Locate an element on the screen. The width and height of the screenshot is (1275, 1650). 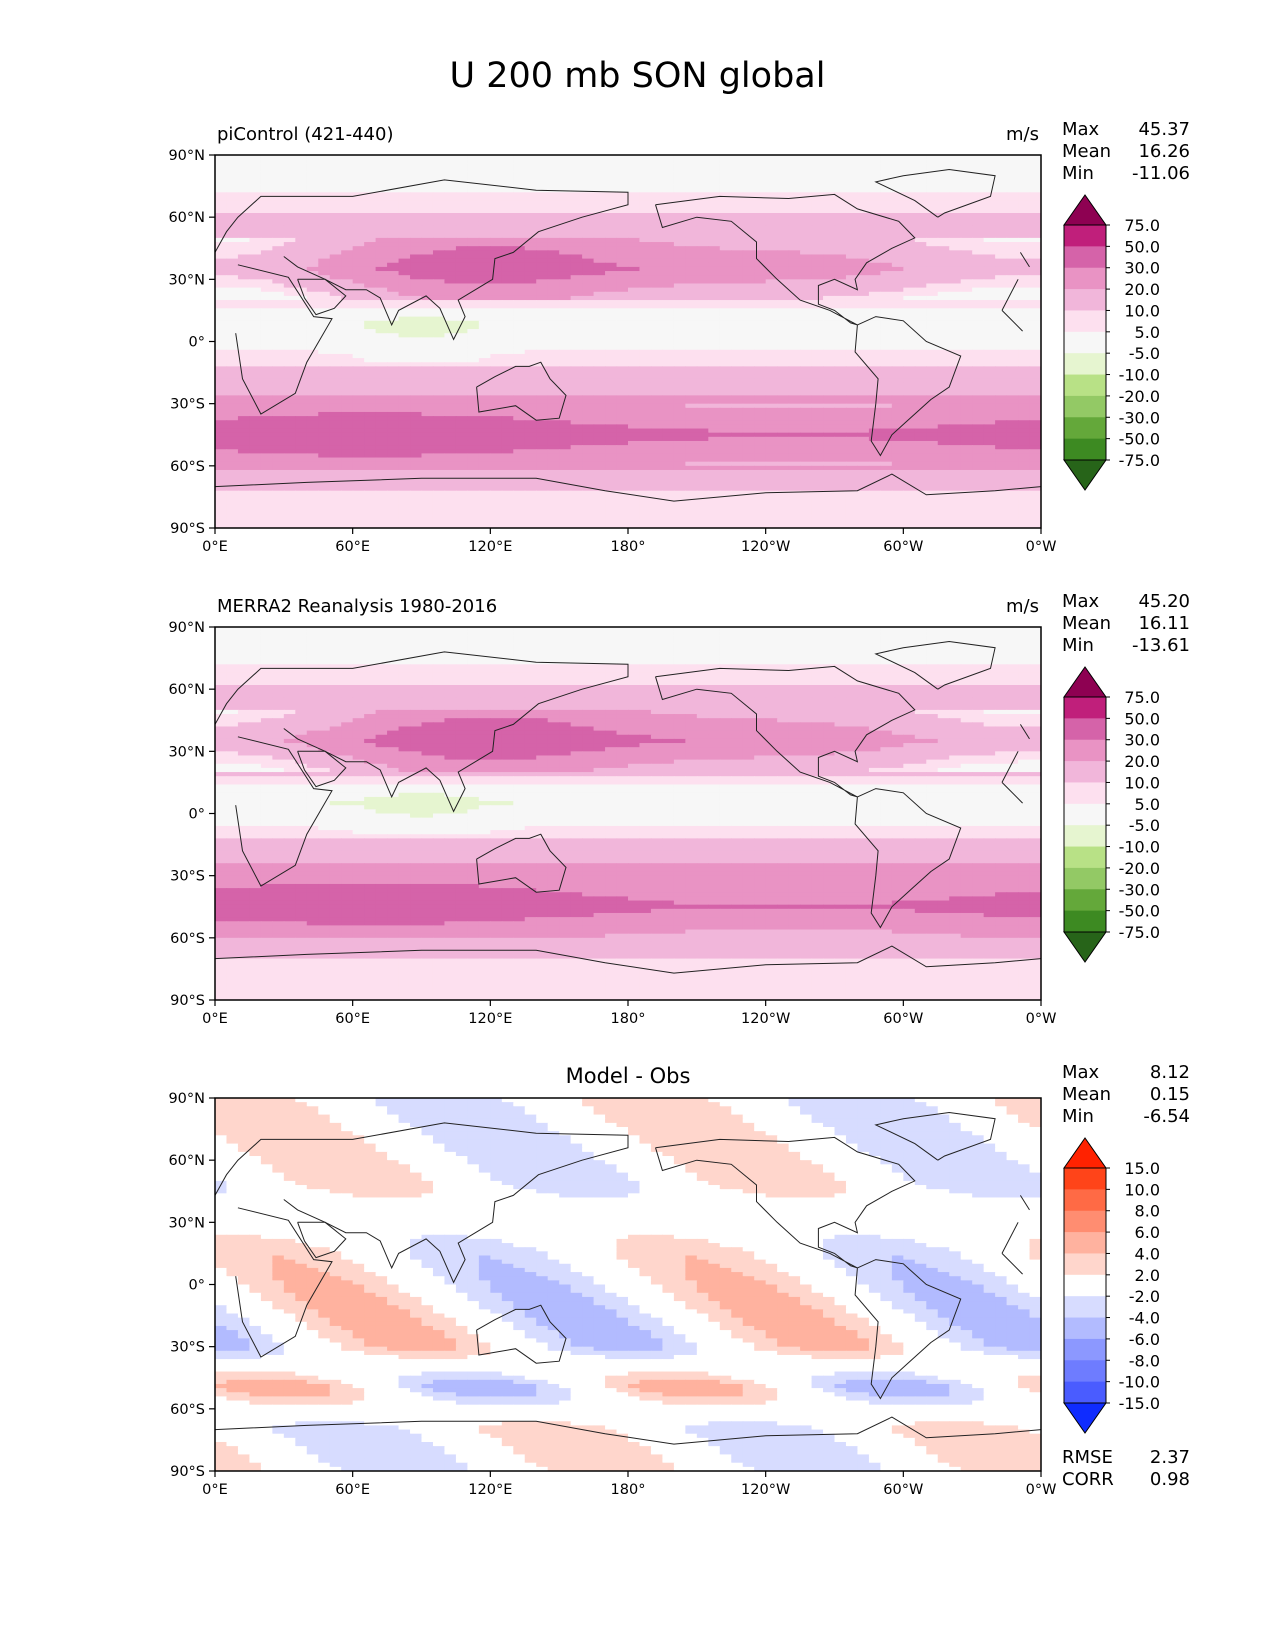
x-tick-label: 60°E is located at coordinates (352, 547).